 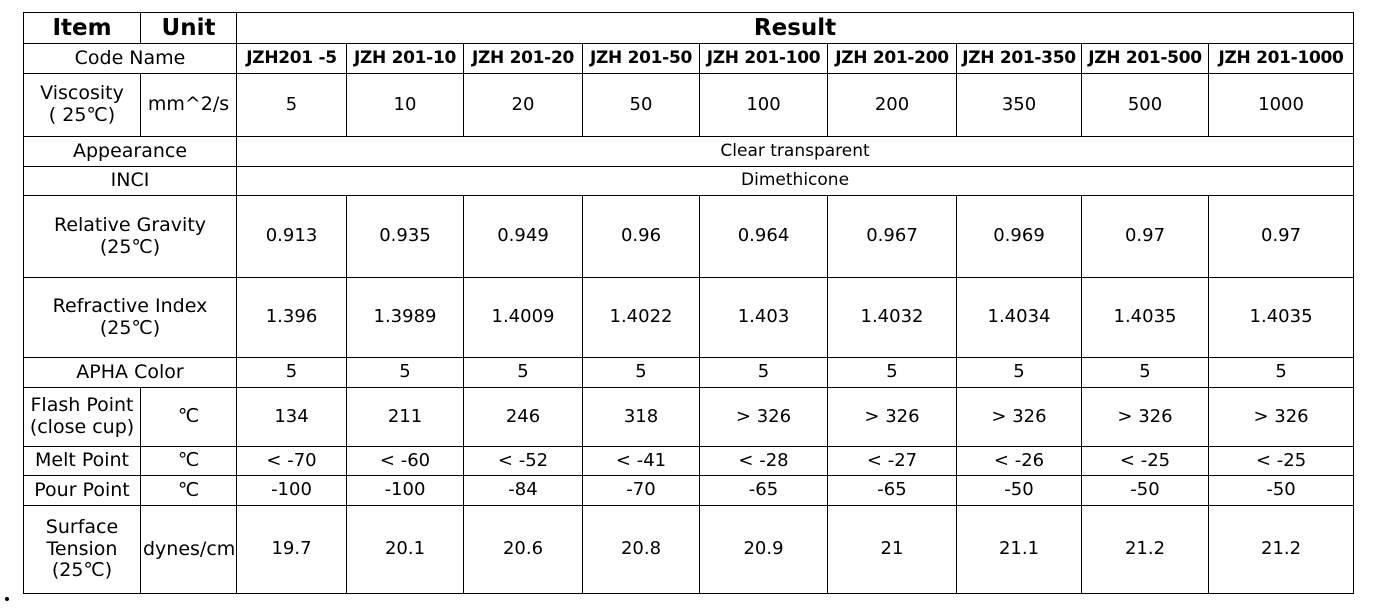 I want to click on inci-label: INCI, so click(x=130, y=181).